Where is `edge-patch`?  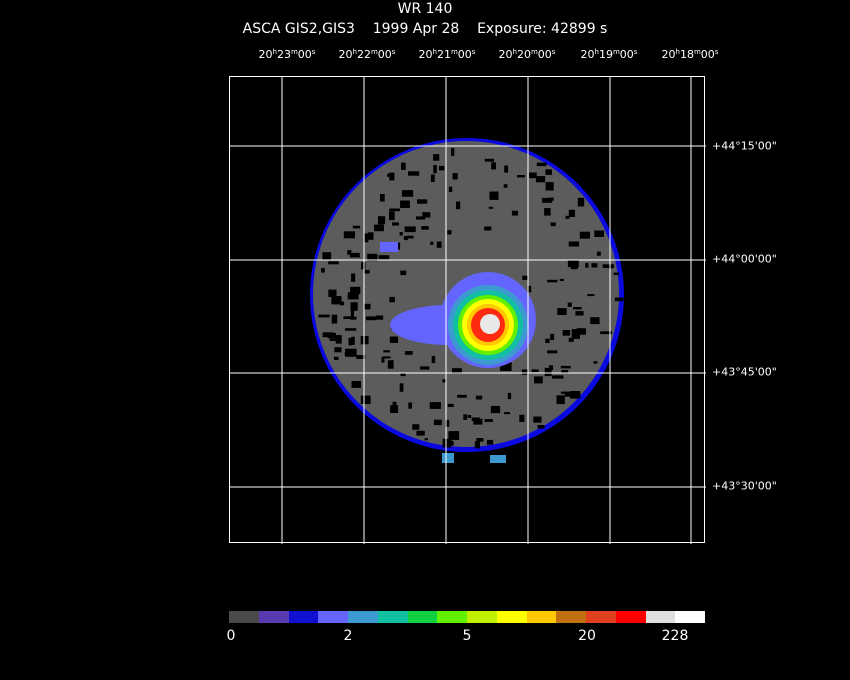
edge-patch is located at coordinates (498, 459).